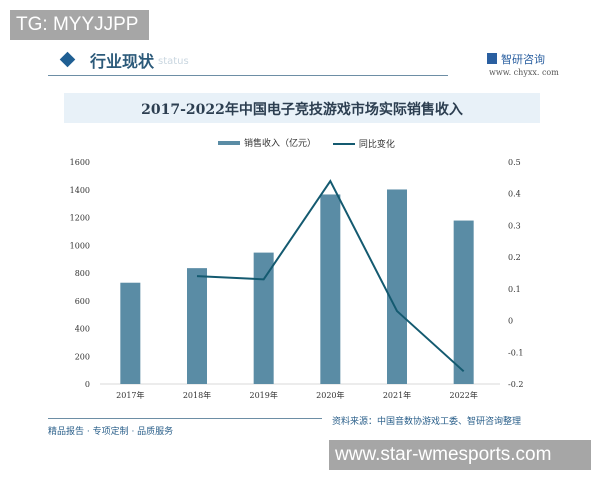 The width and height of the screenshot is (600, 480). Describe the element at coordinates (111, 432) in the screenshot. I see `footer-tagline: 精品报告 · 专项定制 · 品质服务` at that location.